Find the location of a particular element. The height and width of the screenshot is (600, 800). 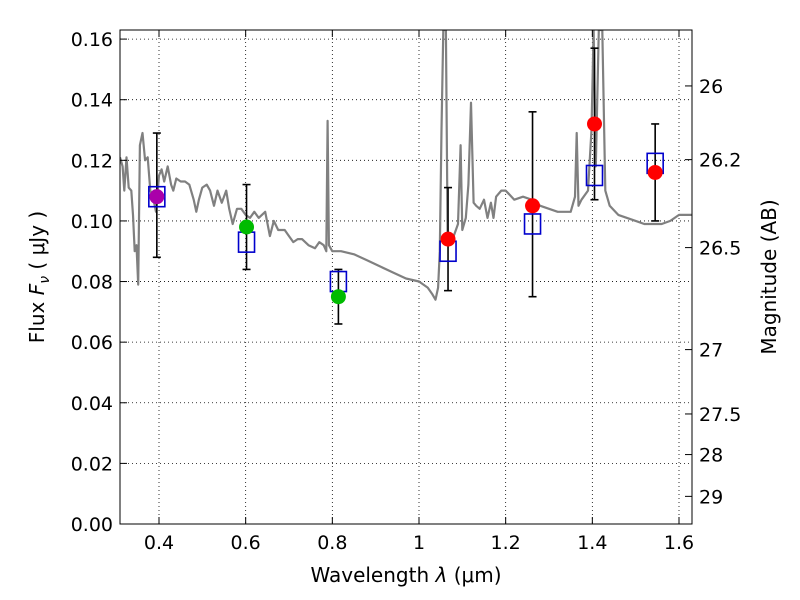

mag-tick-label: 29 is located at coordinates (711, 497).